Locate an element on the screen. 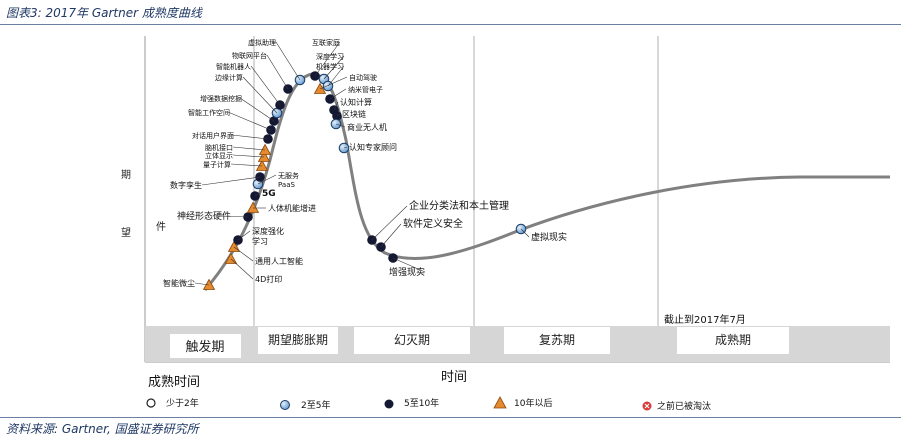 The width and height of the screenshot is (901, 437). tech-1-leader is located at coordinates (202, 284).